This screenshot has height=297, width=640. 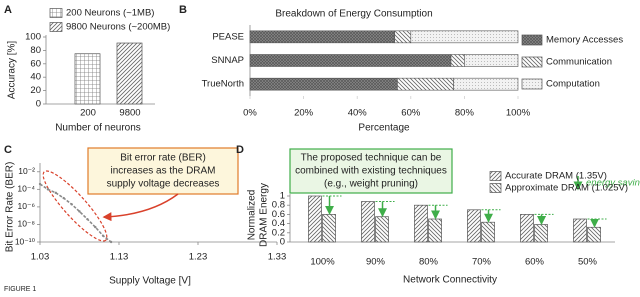 What do you see at coordinates (150, 281) in the screenshot?
I see `x-axis-label: Supply Voltage [V]` at bounding box center [150, 281].